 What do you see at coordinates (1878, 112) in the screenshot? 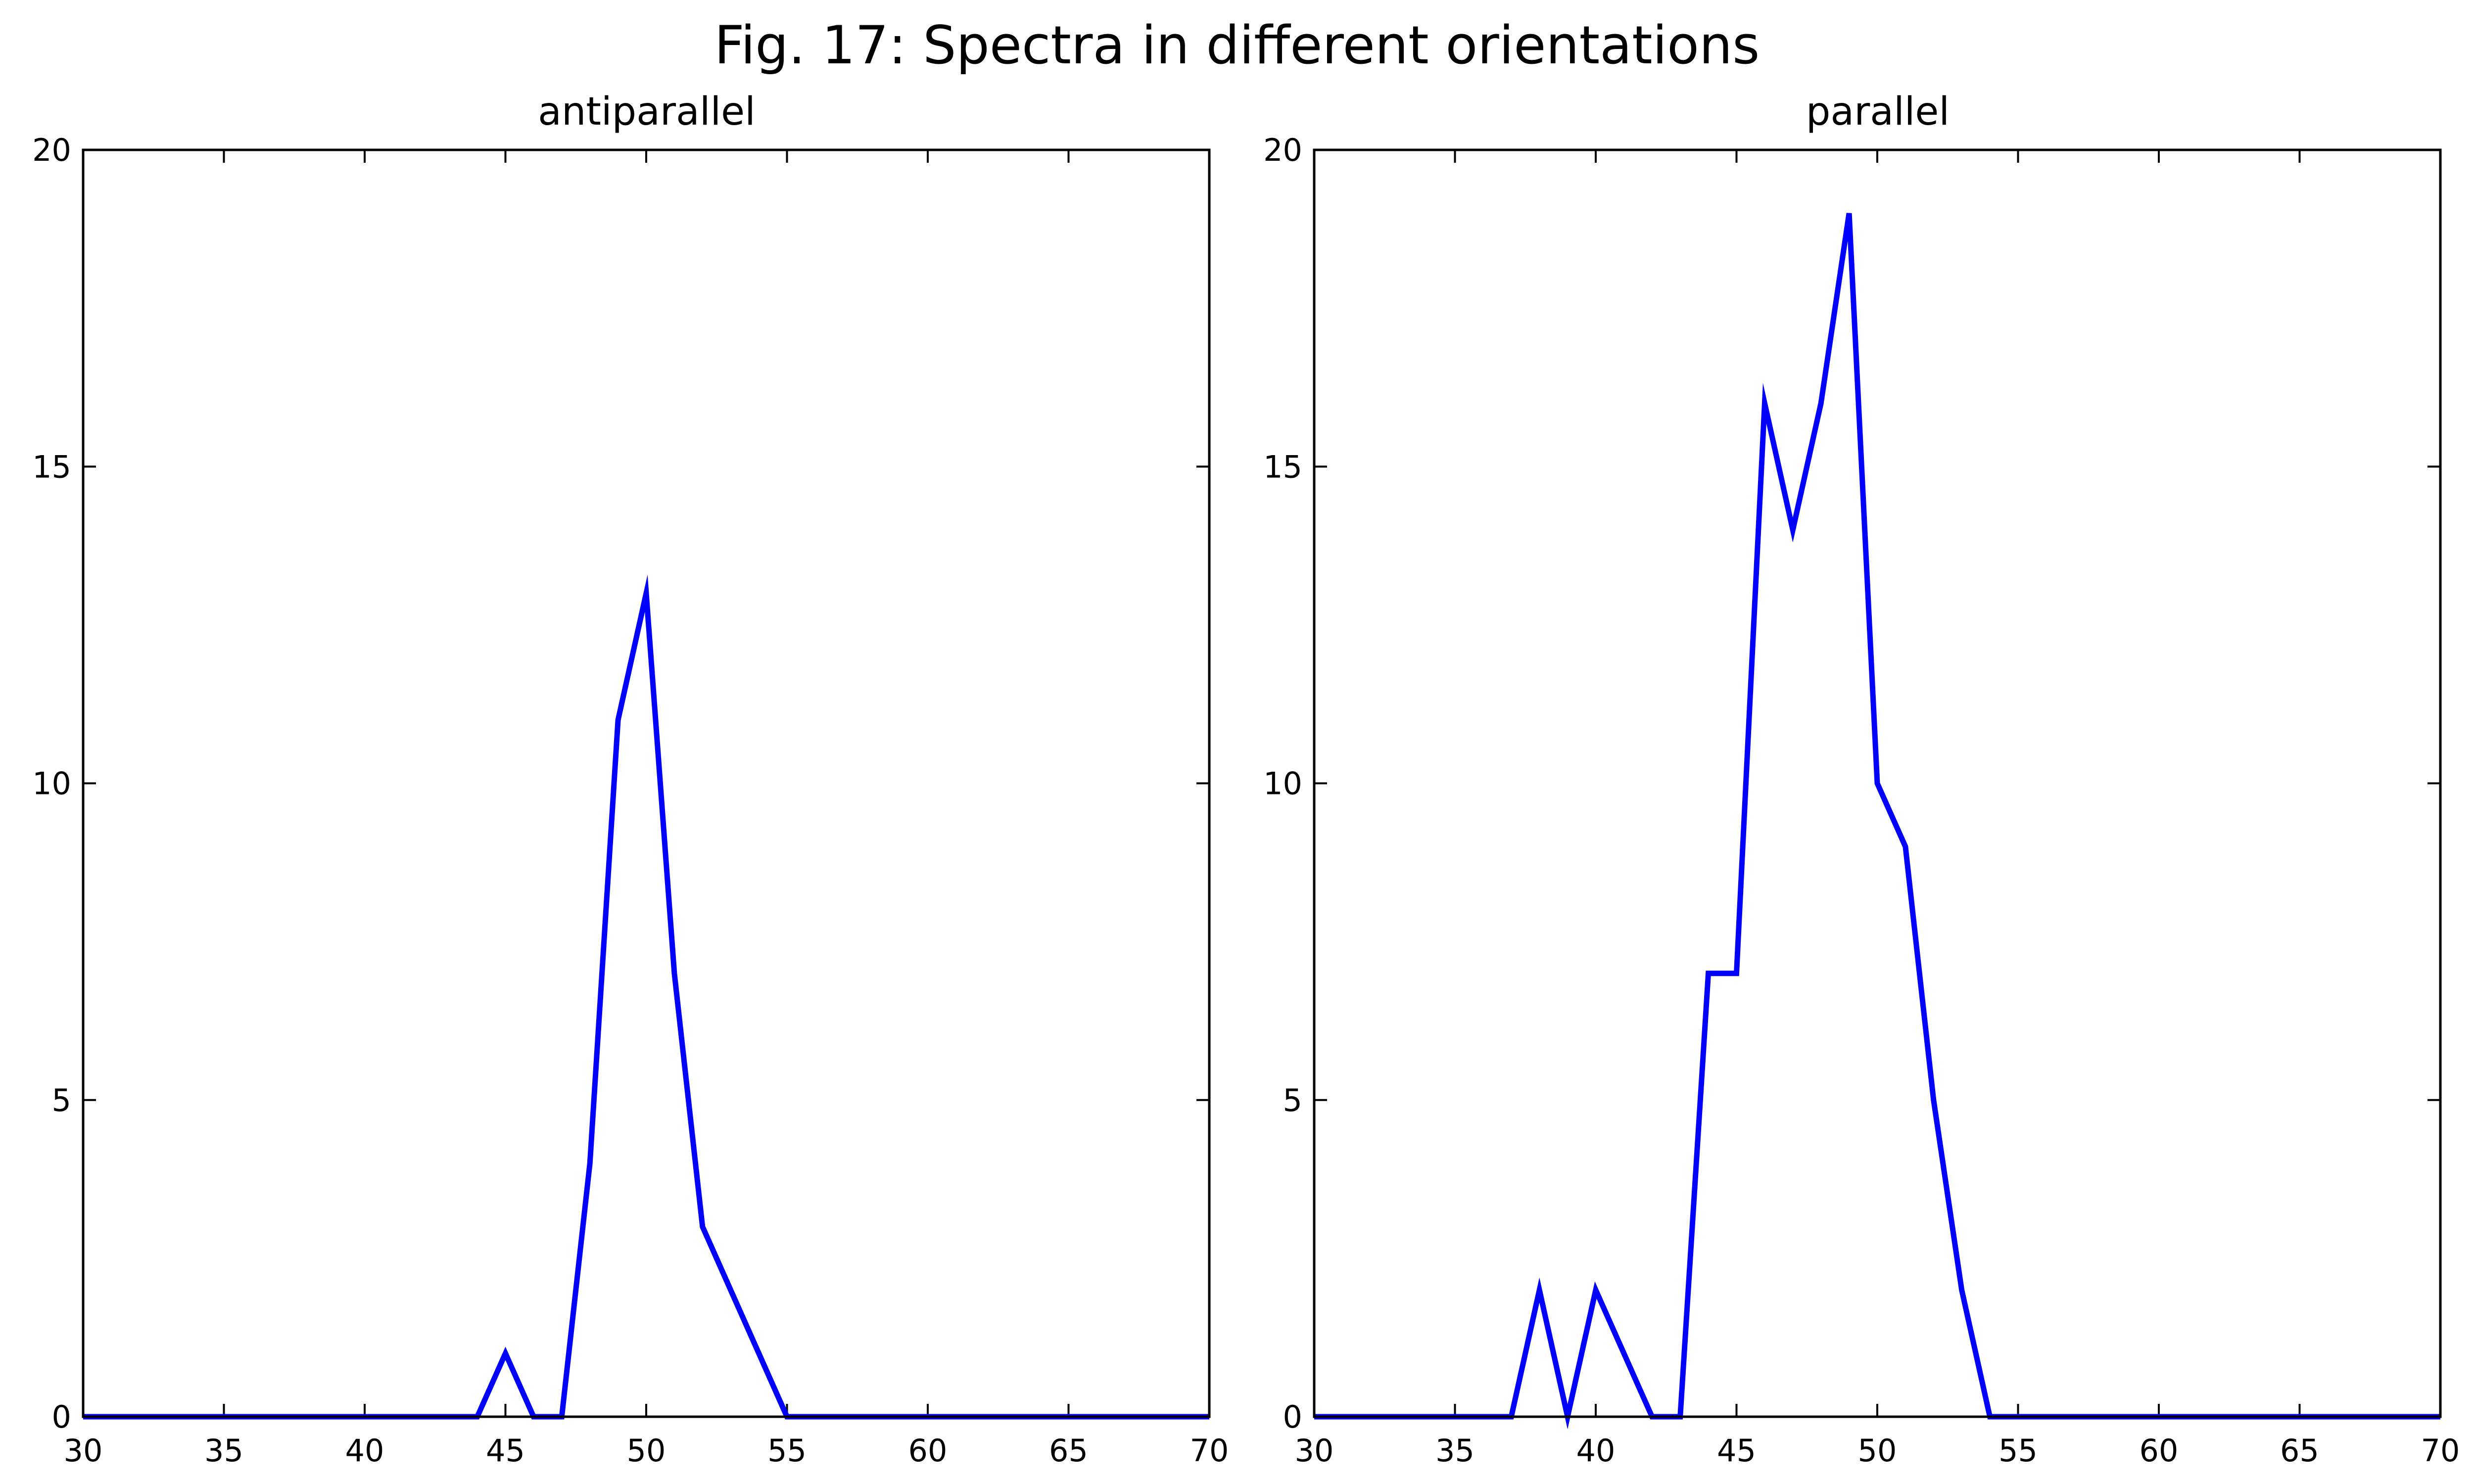
I see `panel-title-parallel: parallel` at bounding box center [1878, 112].